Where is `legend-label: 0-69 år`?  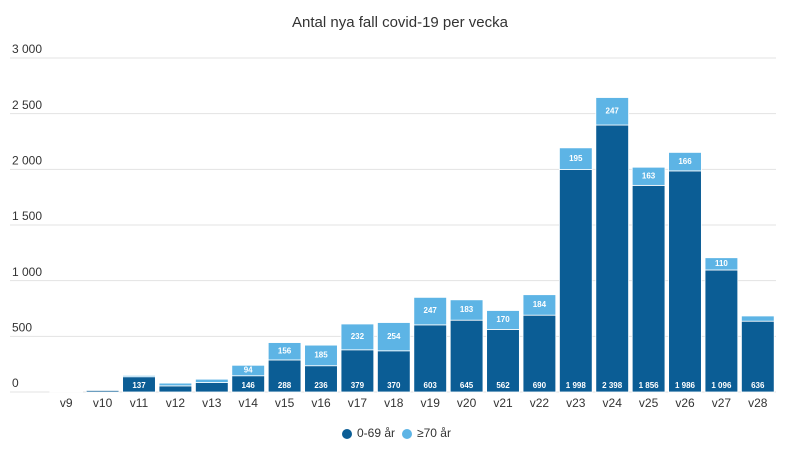
legend-label: 0-69 år is located at coordinates (376, 433).